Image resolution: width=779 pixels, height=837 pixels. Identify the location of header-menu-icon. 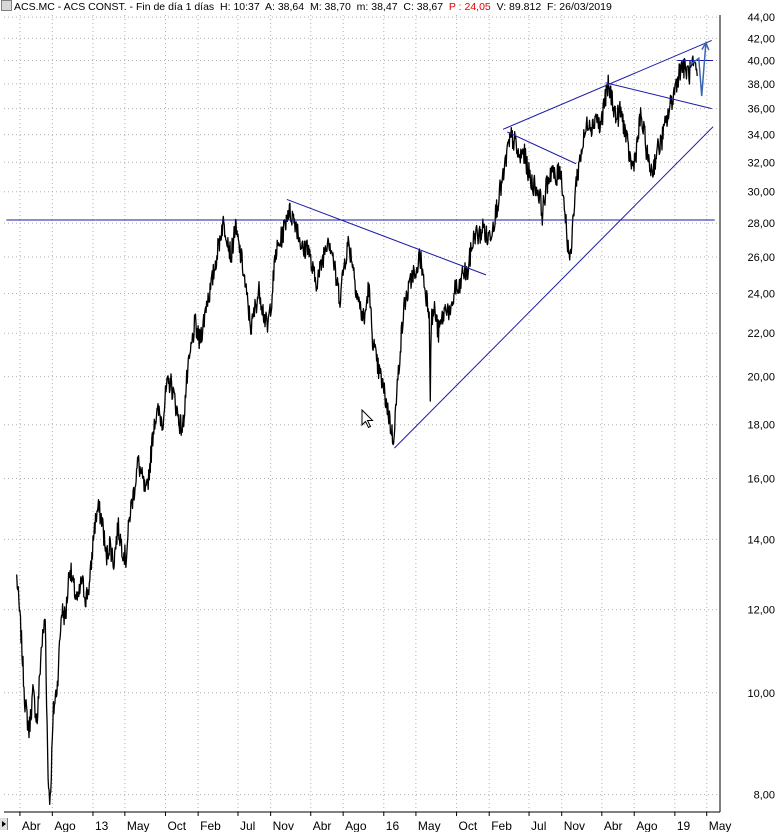
(6, 5).